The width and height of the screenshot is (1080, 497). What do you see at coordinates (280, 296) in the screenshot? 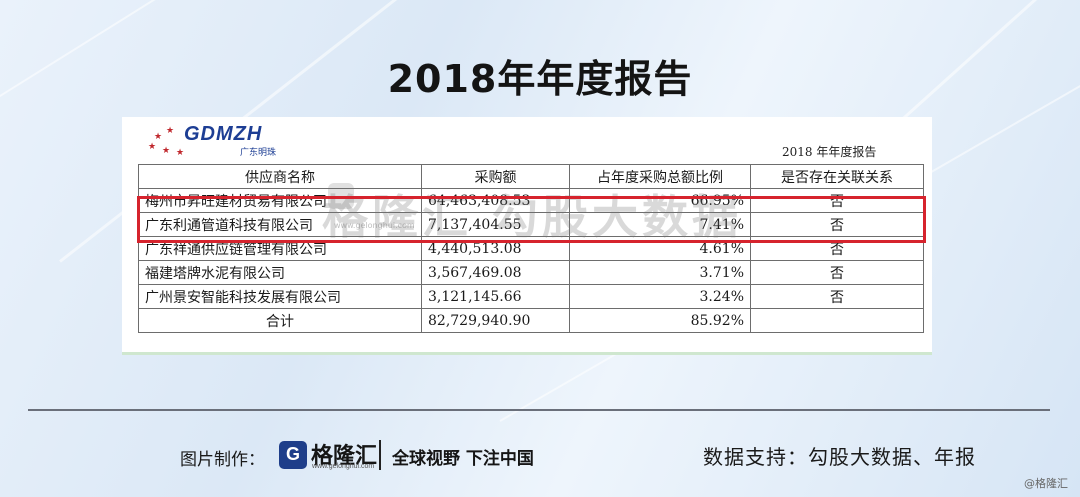
I see `supplier-name: 广州景安智能科技发展有限公司` at bounding box center [280, 296].